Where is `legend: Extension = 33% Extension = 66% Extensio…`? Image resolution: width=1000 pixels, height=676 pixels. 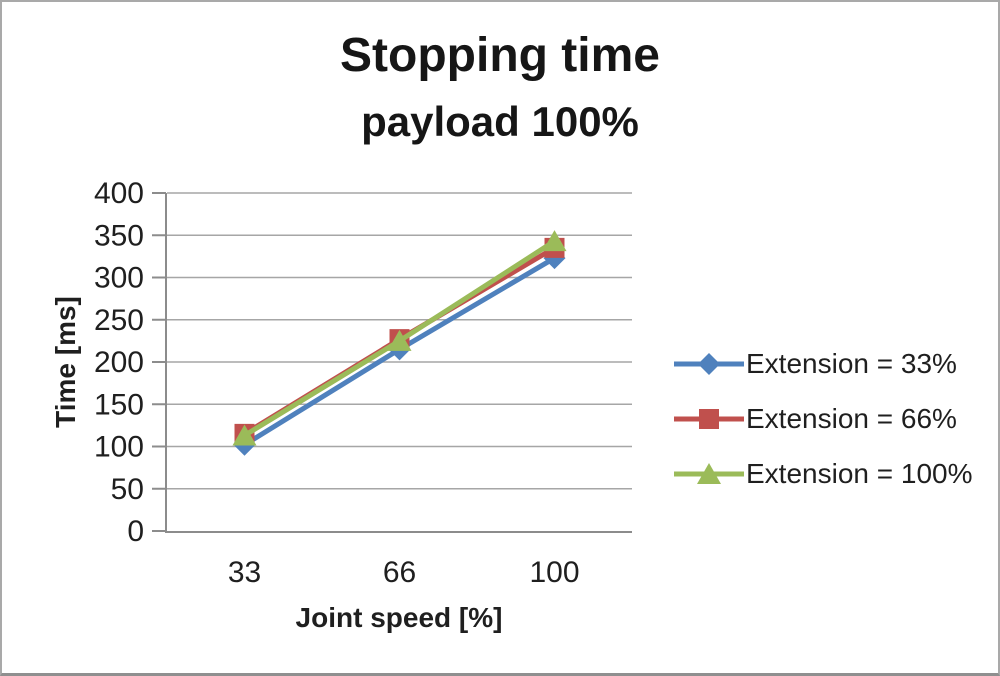
legend: Extension = 33% Extension = 66% Extensio… is located at coordinates (823, 418).